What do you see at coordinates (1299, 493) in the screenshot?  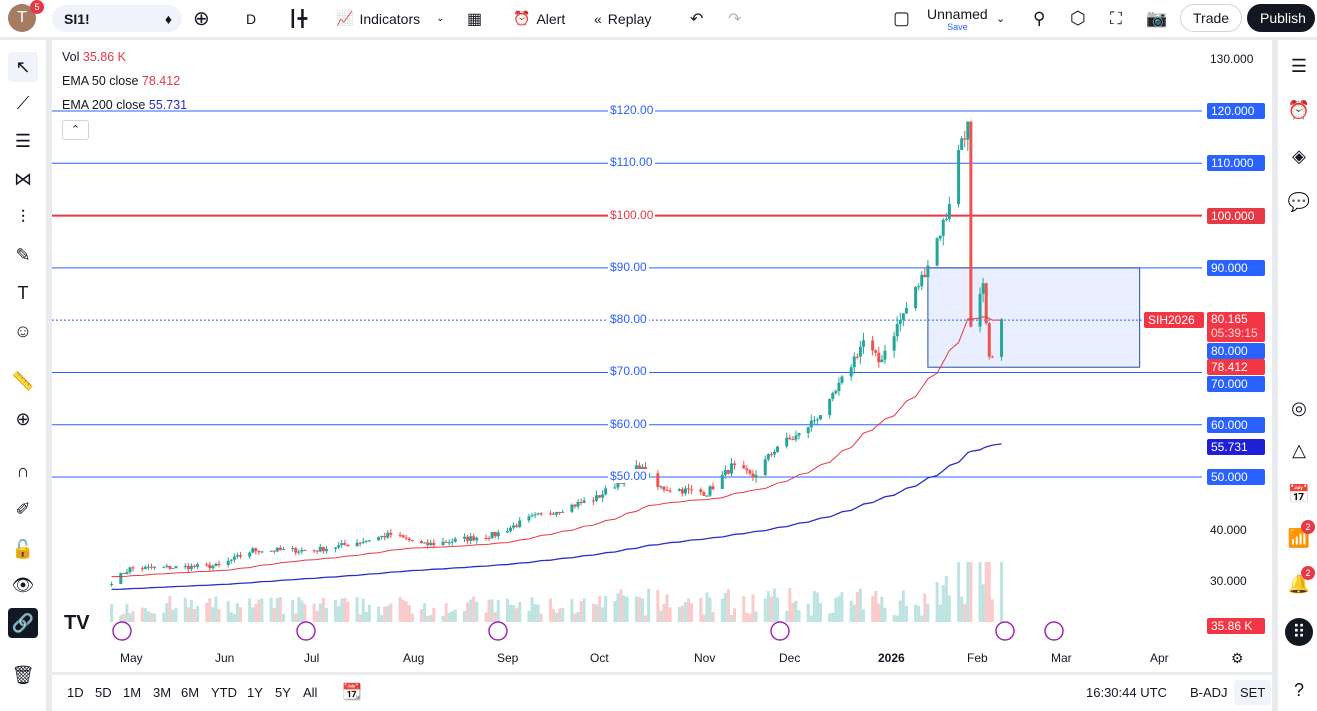 I see `calendar-icon: 📅` at bounding box center [1299, 493].